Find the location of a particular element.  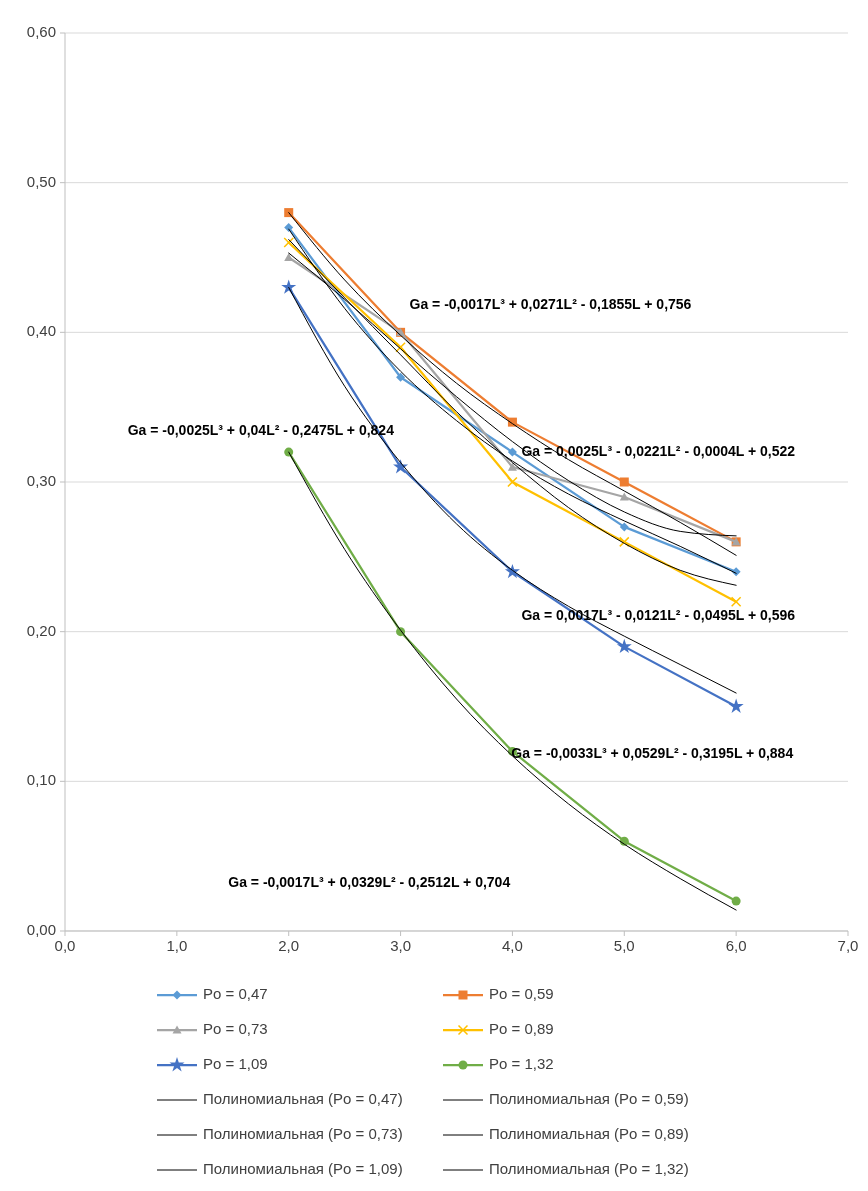

legend-label: Полиномиальная (Po = 1,09) is located at coordinates (303, 1168).